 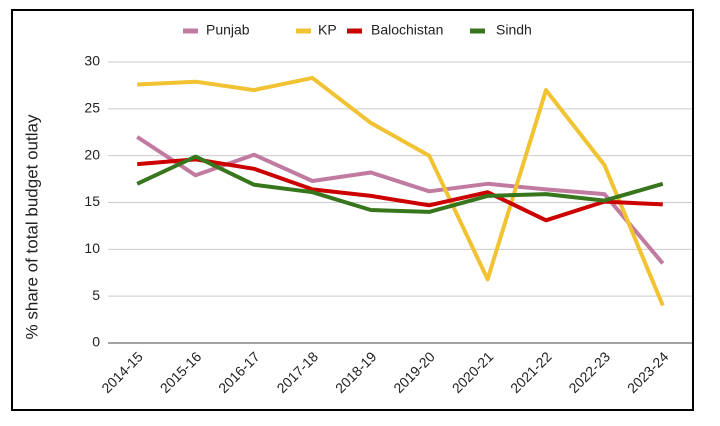 I want to click on y-tick-label: 20, so click(x=92, y=154).